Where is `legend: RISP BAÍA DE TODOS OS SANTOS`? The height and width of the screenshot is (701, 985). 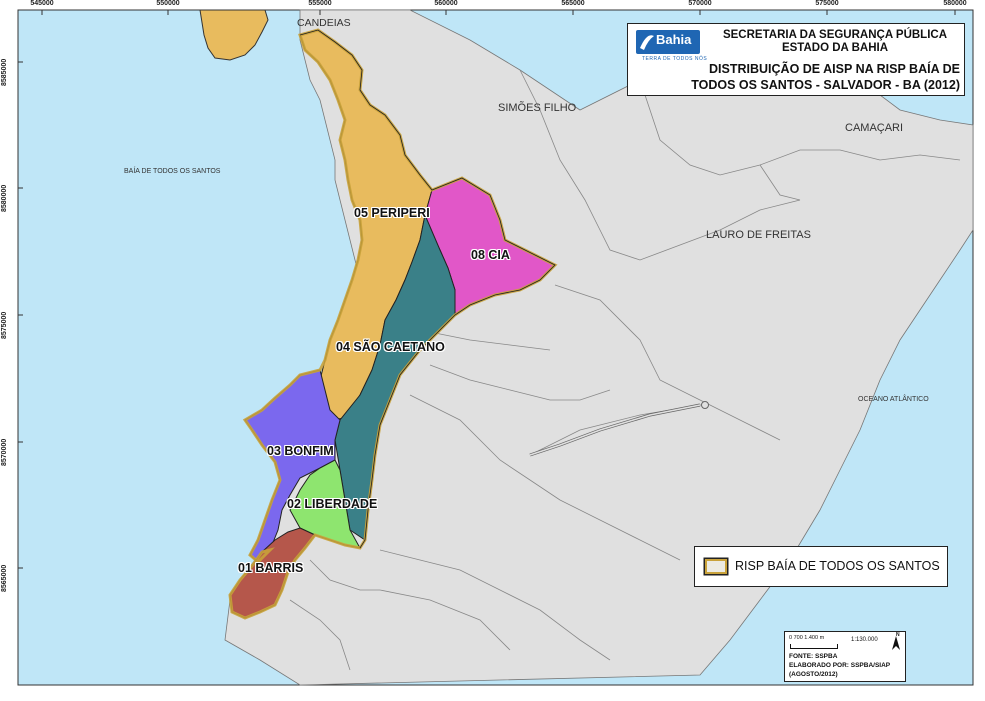
legend: RISP BAÍA DE TODOS OS SANTOS is located at coordinates (821, 566).